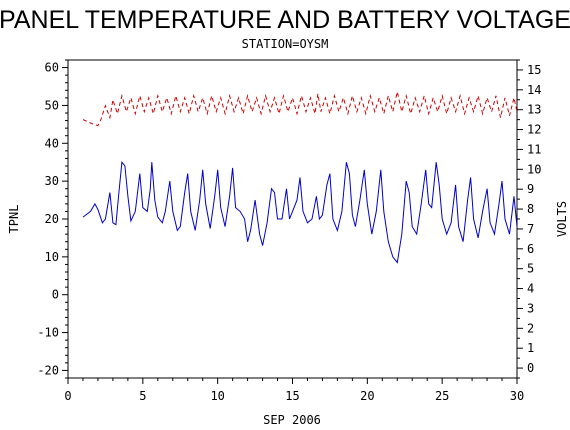 The width and height of the screenshot is (570, 430). Describe the element at coordinates (534, 90) in the screenshot. I see `y-right-tick-label: 14` at that location.